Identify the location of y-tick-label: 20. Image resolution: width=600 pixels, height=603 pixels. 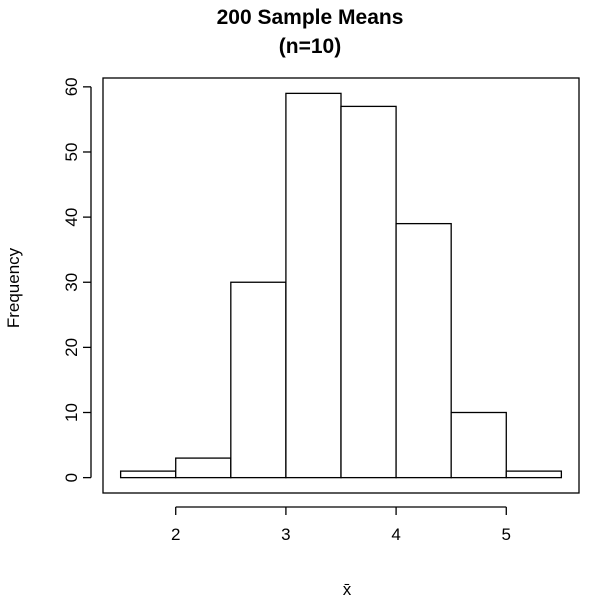
(71, 347).